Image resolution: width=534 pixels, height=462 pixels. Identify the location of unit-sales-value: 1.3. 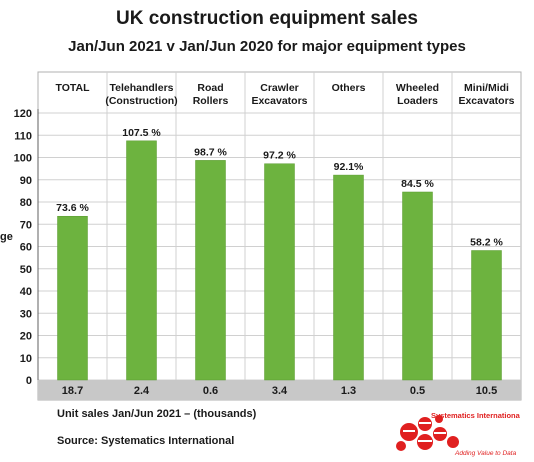
(348, 391).